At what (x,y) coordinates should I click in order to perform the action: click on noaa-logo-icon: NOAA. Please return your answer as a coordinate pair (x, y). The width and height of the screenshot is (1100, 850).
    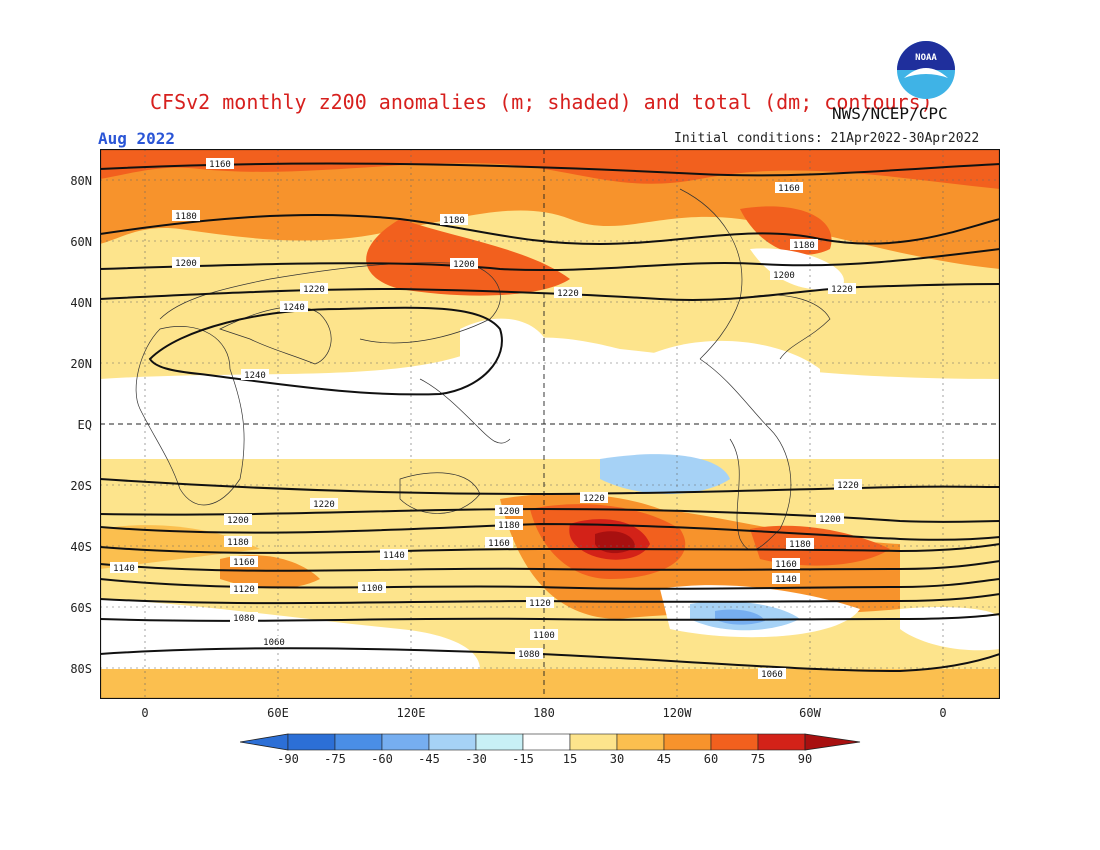
    Looking at the image, I should click on (926, 70).